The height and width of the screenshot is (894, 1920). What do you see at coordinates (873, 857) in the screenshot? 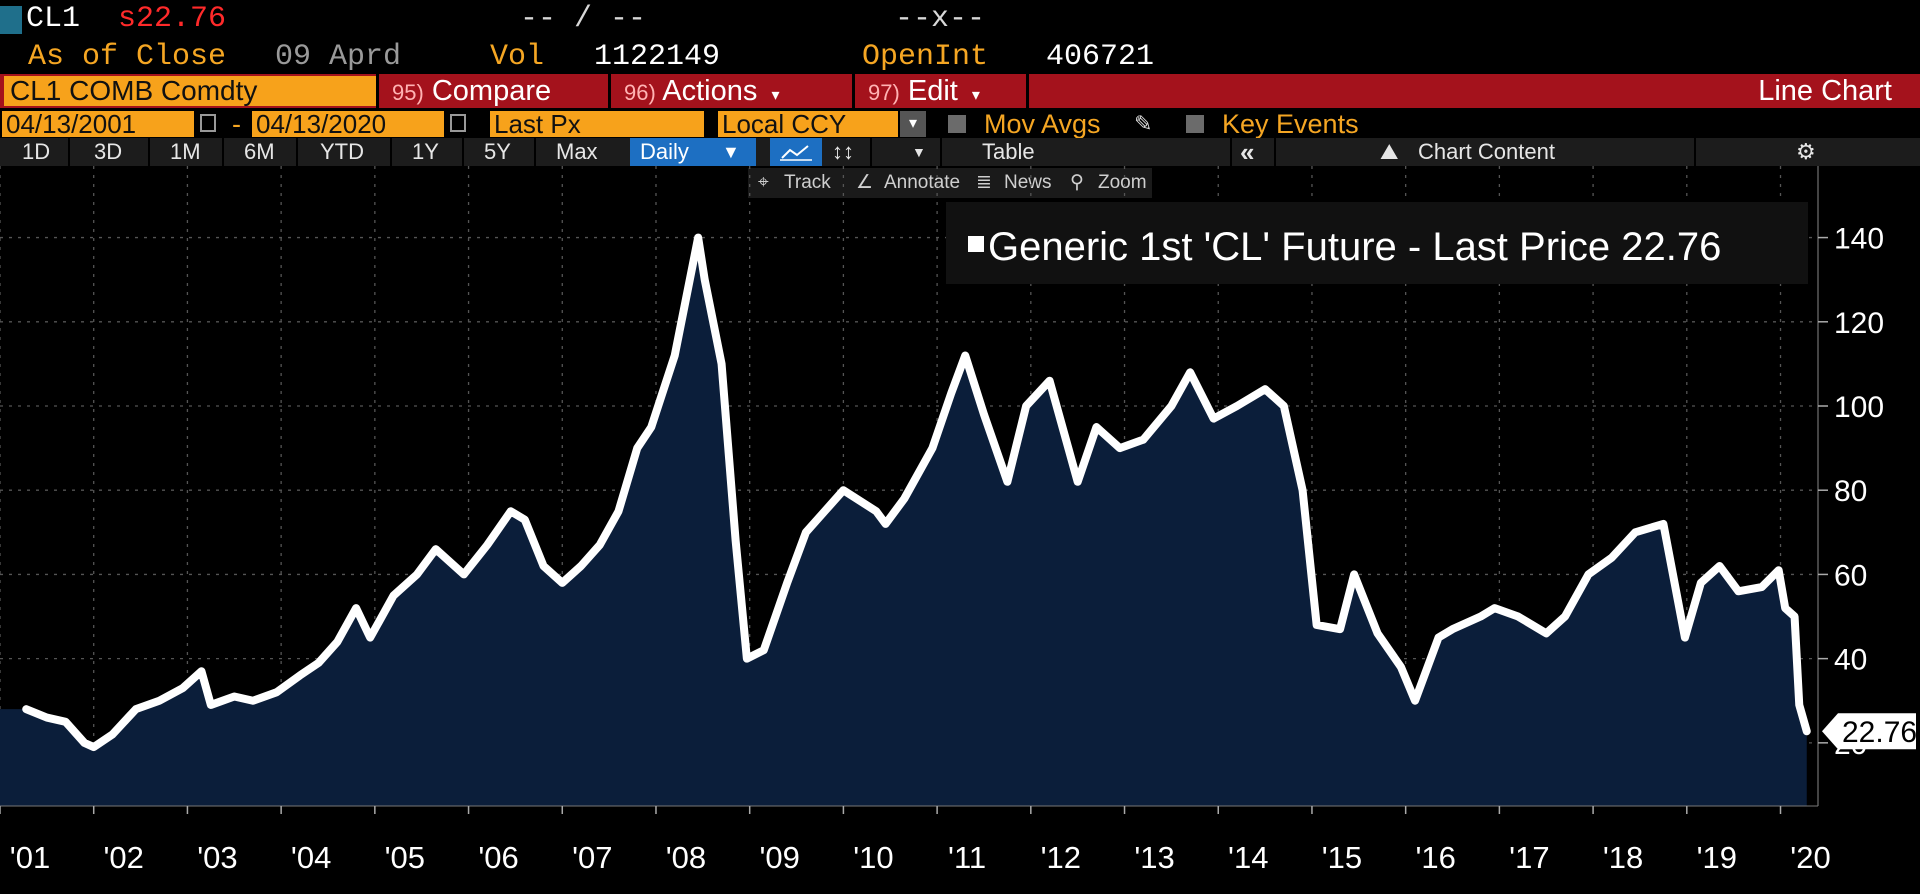
I see `x-tick-label: '10` at bounding box center [873, 857].